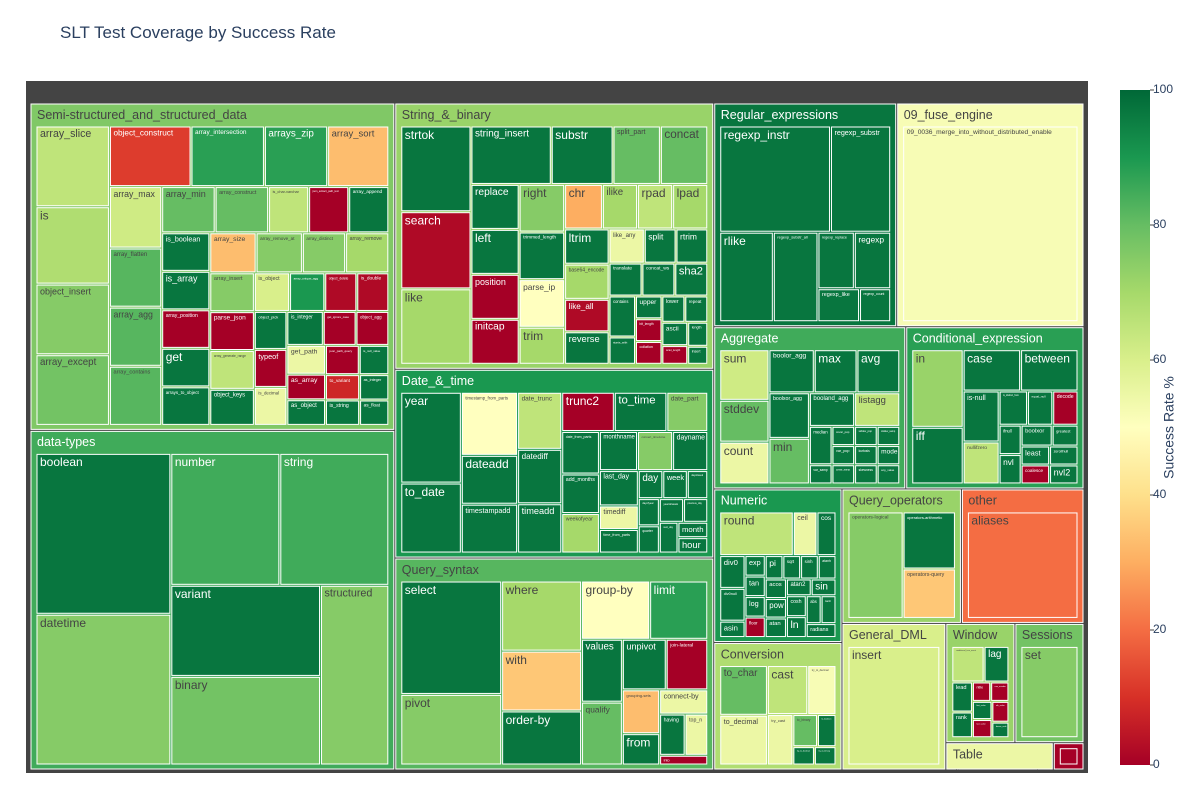 This screenshot has width=1200, height=800. Describe the element at coordinates (1032, 453) in the screenshot. I see `tile-label: least` at that location.